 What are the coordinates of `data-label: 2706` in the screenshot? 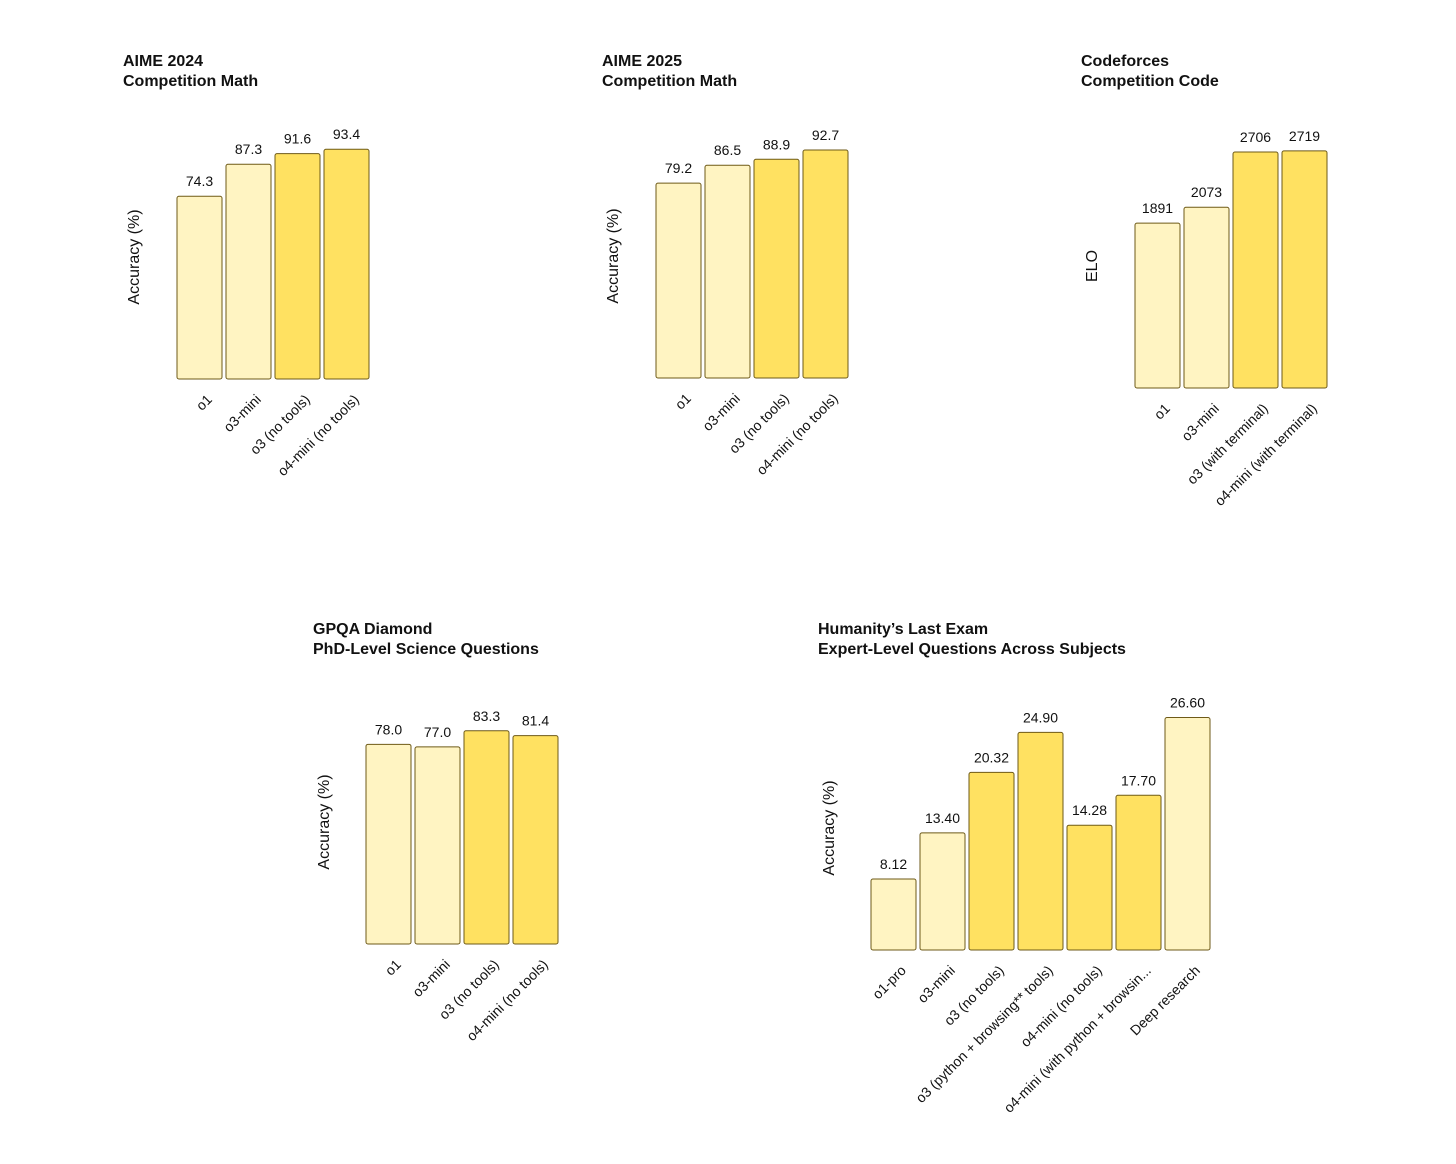 It's located at (1255, 137).